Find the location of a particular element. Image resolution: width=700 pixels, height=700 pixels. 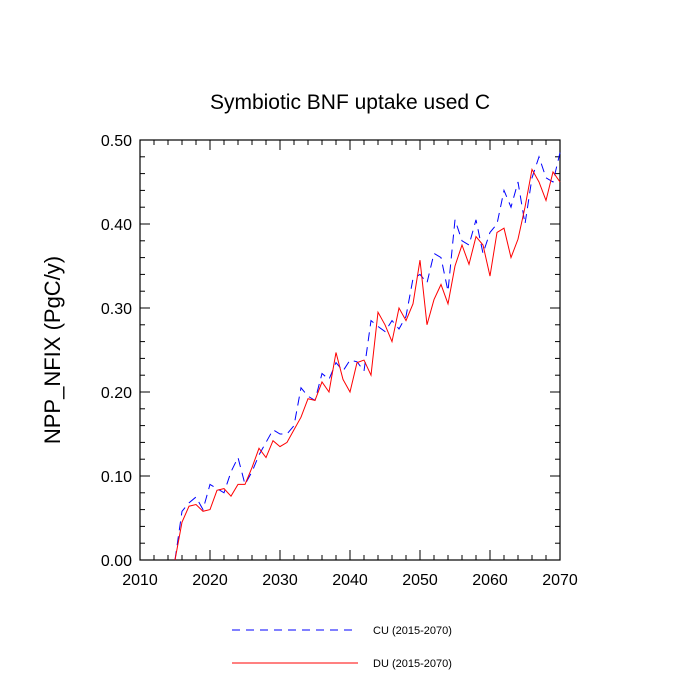

x-tick-label: 2030 is located at coordinates (280, 580).